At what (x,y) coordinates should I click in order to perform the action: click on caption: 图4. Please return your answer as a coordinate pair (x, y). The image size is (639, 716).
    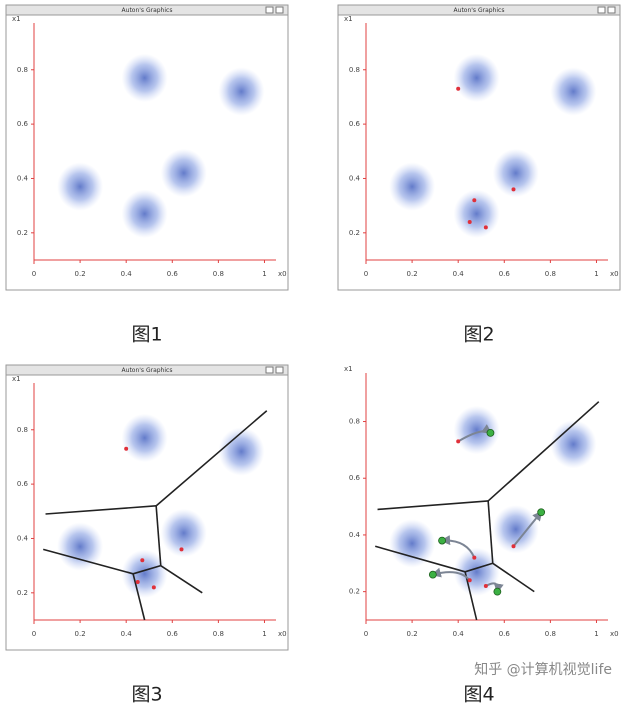
    Looking at the image, I should click on (478, 695).